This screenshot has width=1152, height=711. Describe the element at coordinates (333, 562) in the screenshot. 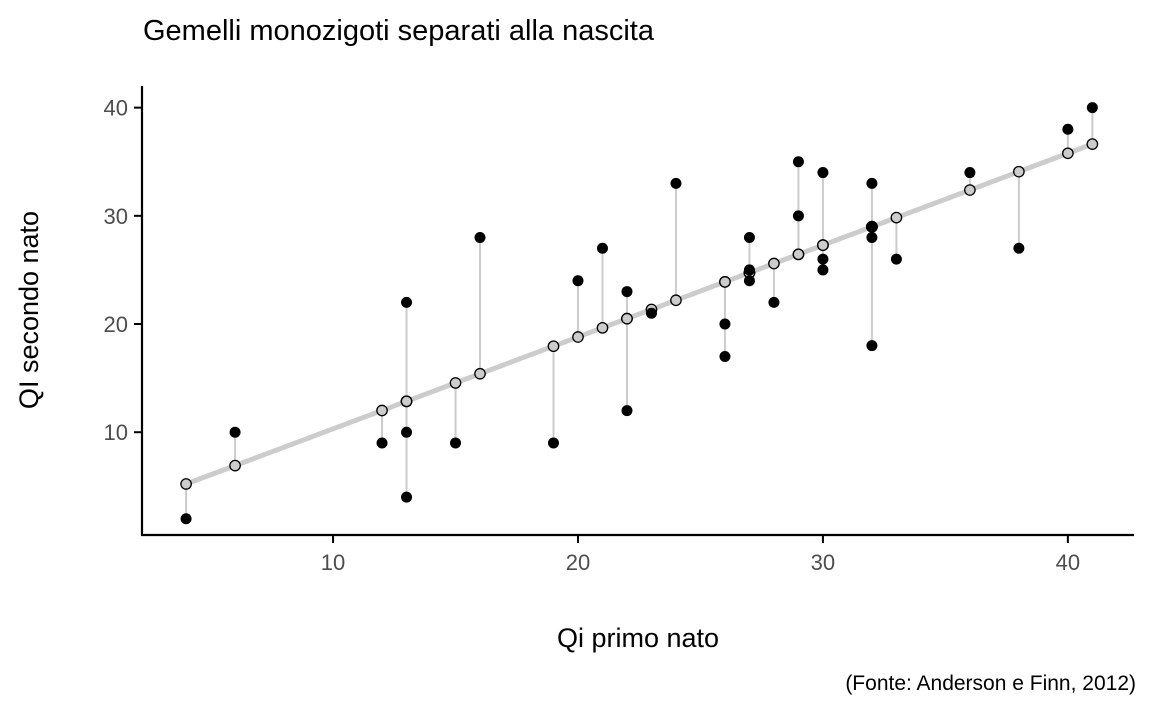

I see `x-tick-label: 10` at that location.